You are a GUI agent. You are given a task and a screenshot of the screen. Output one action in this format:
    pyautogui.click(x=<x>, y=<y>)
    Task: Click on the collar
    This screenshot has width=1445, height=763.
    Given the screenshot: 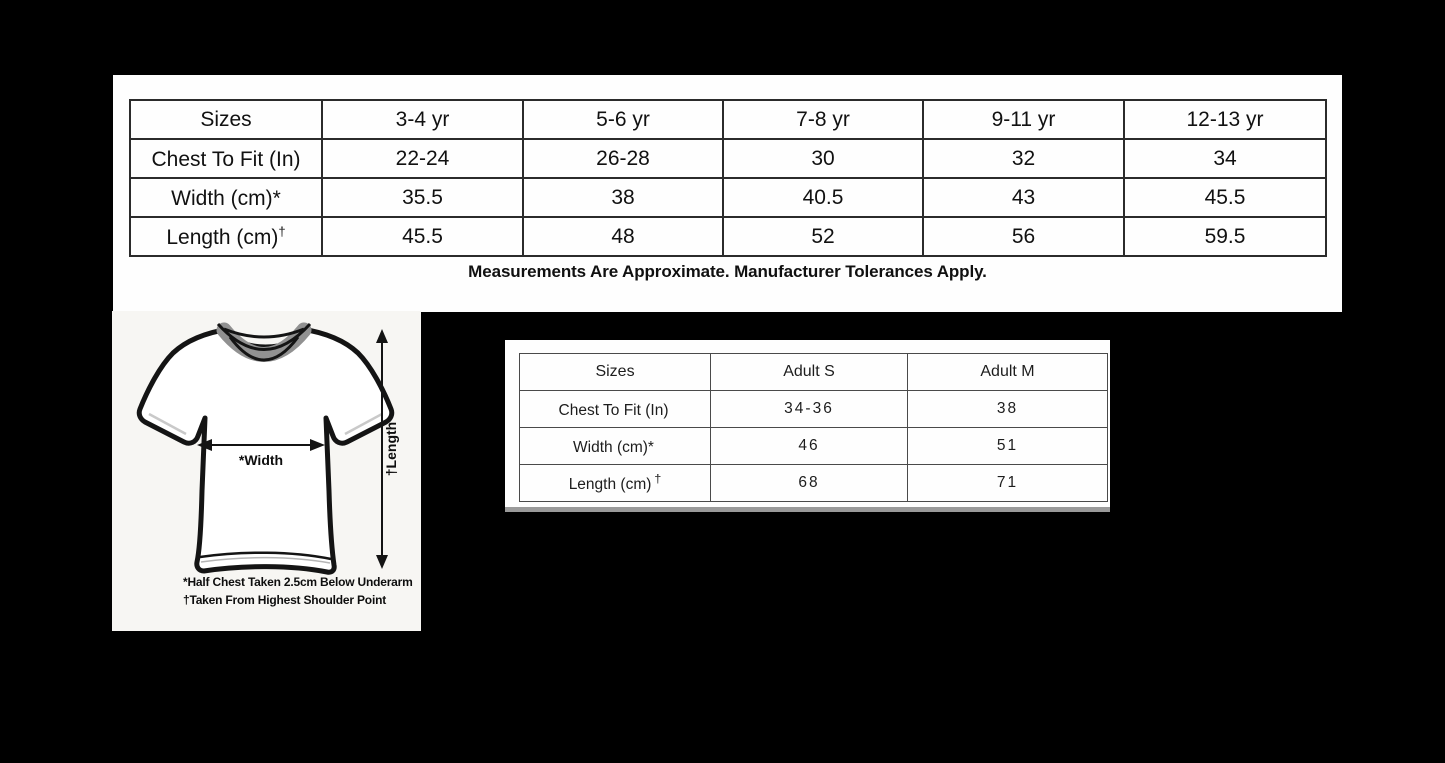 What is the action you would take?
    pyautogui.click(x=264, y=342)
    